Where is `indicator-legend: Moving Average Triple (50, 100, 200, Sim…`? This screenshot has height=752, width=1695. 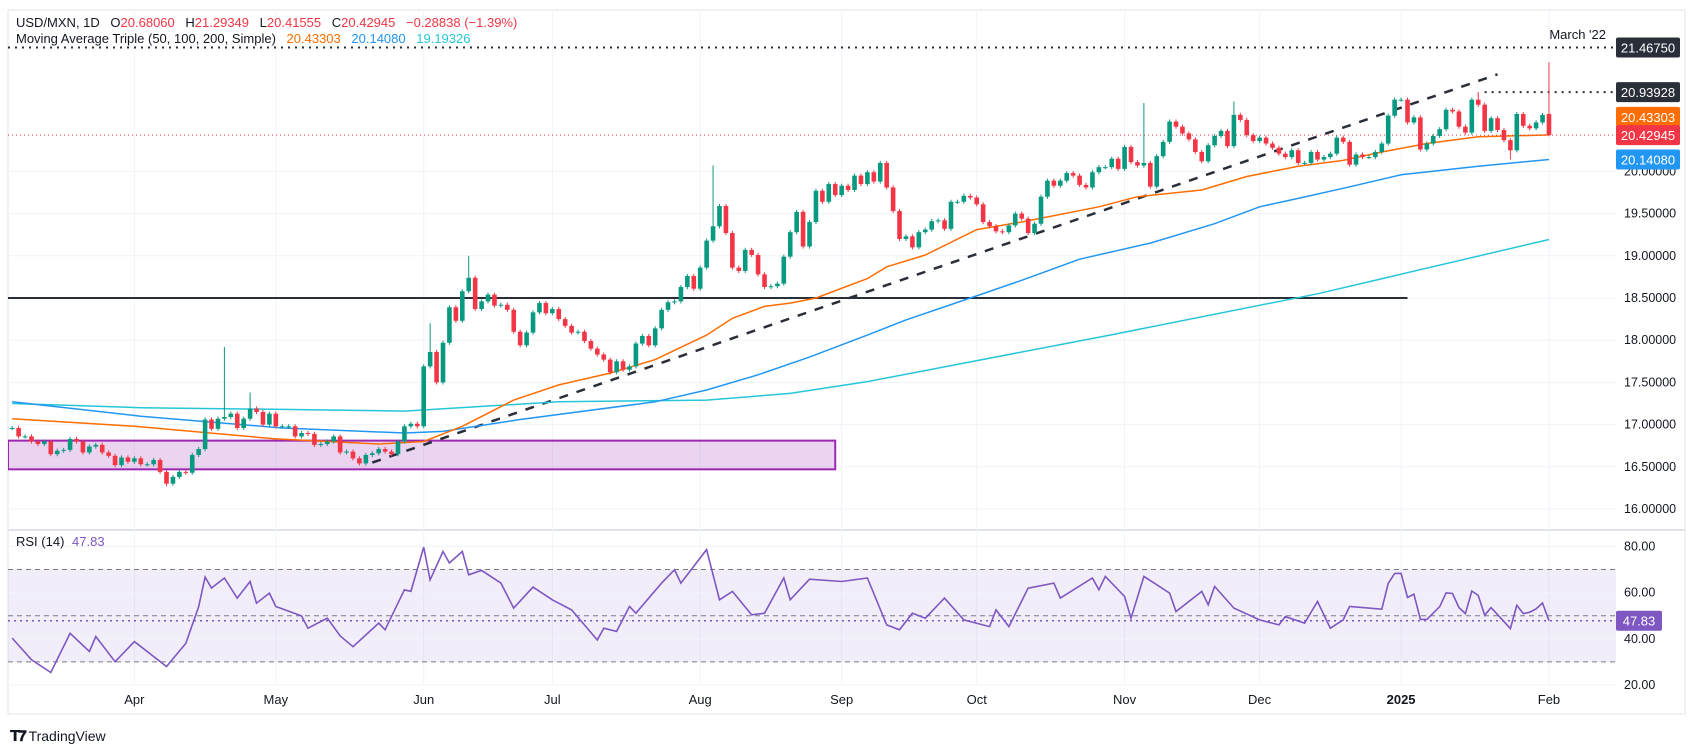
indicator-legend: Moving Average Triple (50, 100, 200, Sim… is located at coordinates (243, 38).